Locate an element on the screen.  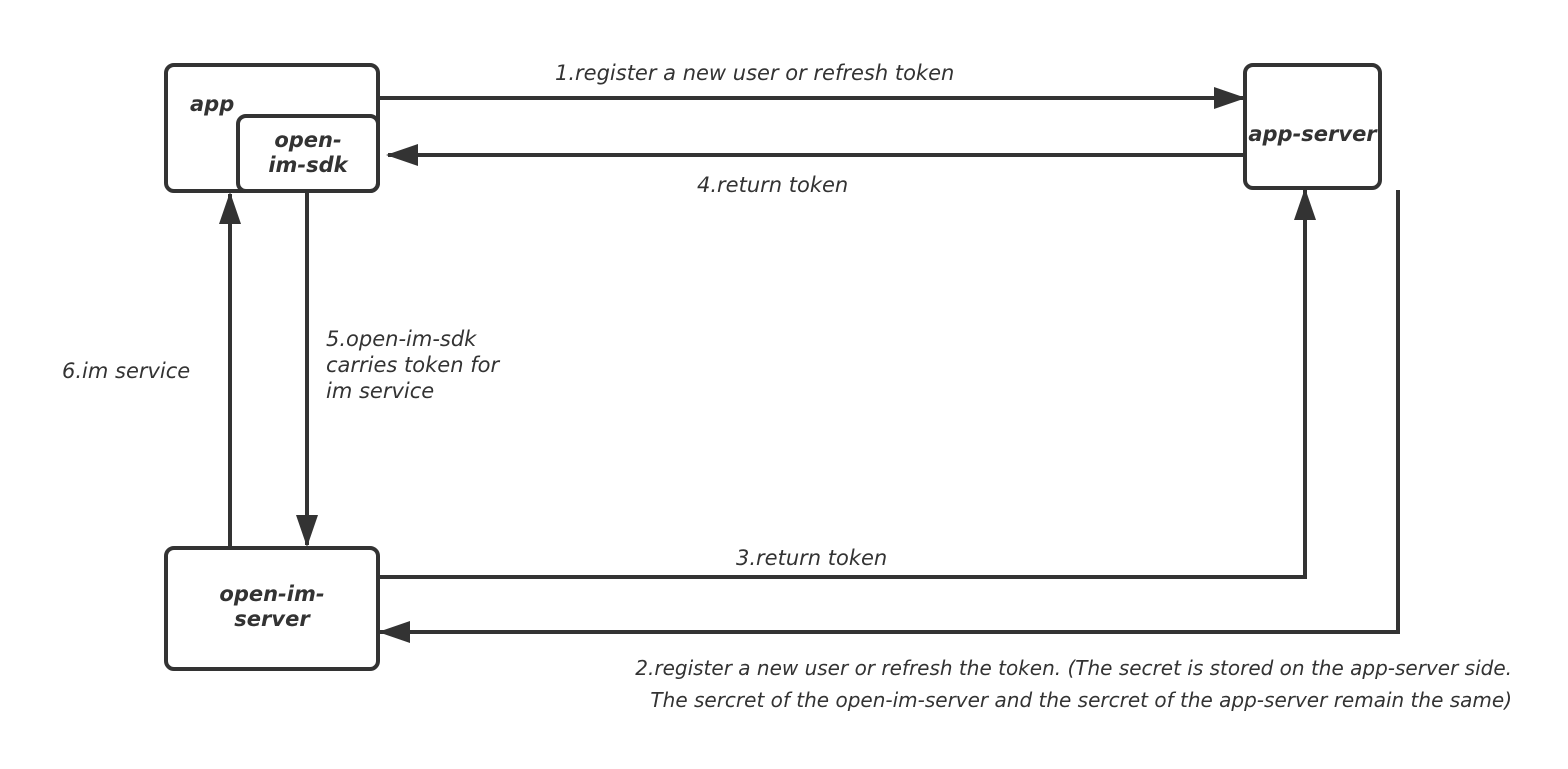
edge-4-label: 4.return token is located at coordinates (773, 185).